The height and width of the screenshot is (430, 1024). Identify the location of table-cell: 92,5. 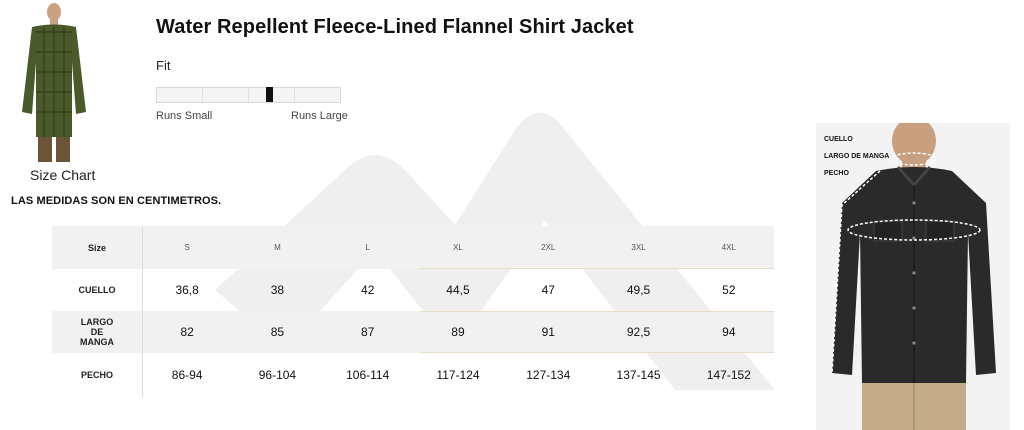
(638, 332).